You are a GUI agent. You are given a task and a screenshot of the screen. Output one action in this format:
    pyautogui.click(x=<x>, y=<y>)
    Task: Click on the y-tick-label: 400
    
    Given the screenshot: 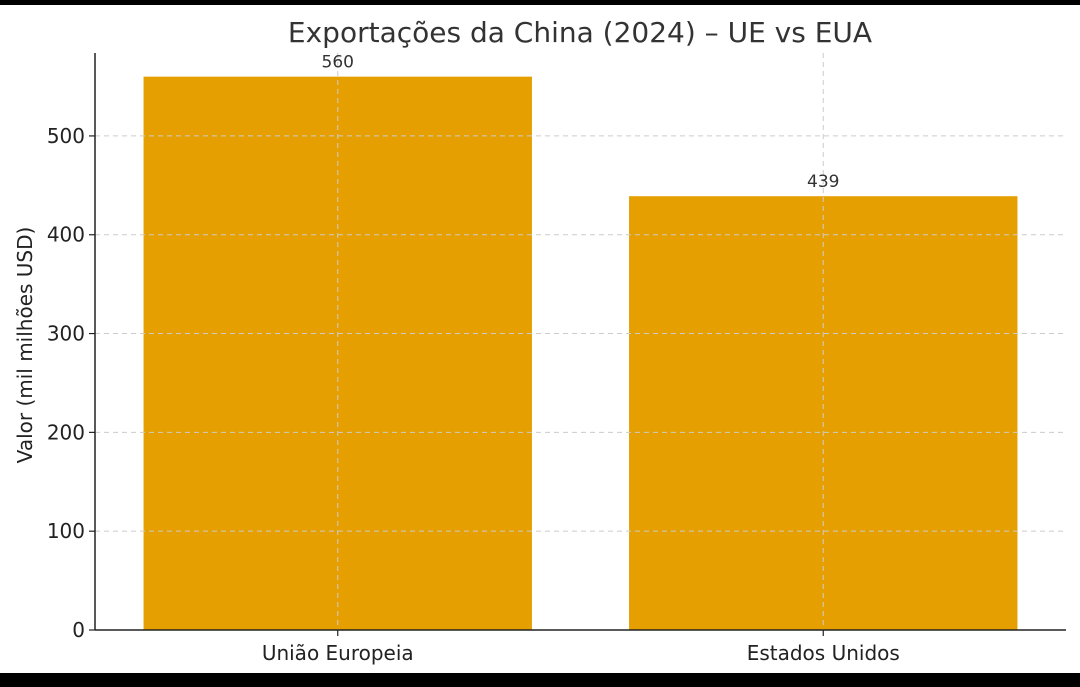 What is the action you would take?
    pyautogui.click(x=66, y=235)
    